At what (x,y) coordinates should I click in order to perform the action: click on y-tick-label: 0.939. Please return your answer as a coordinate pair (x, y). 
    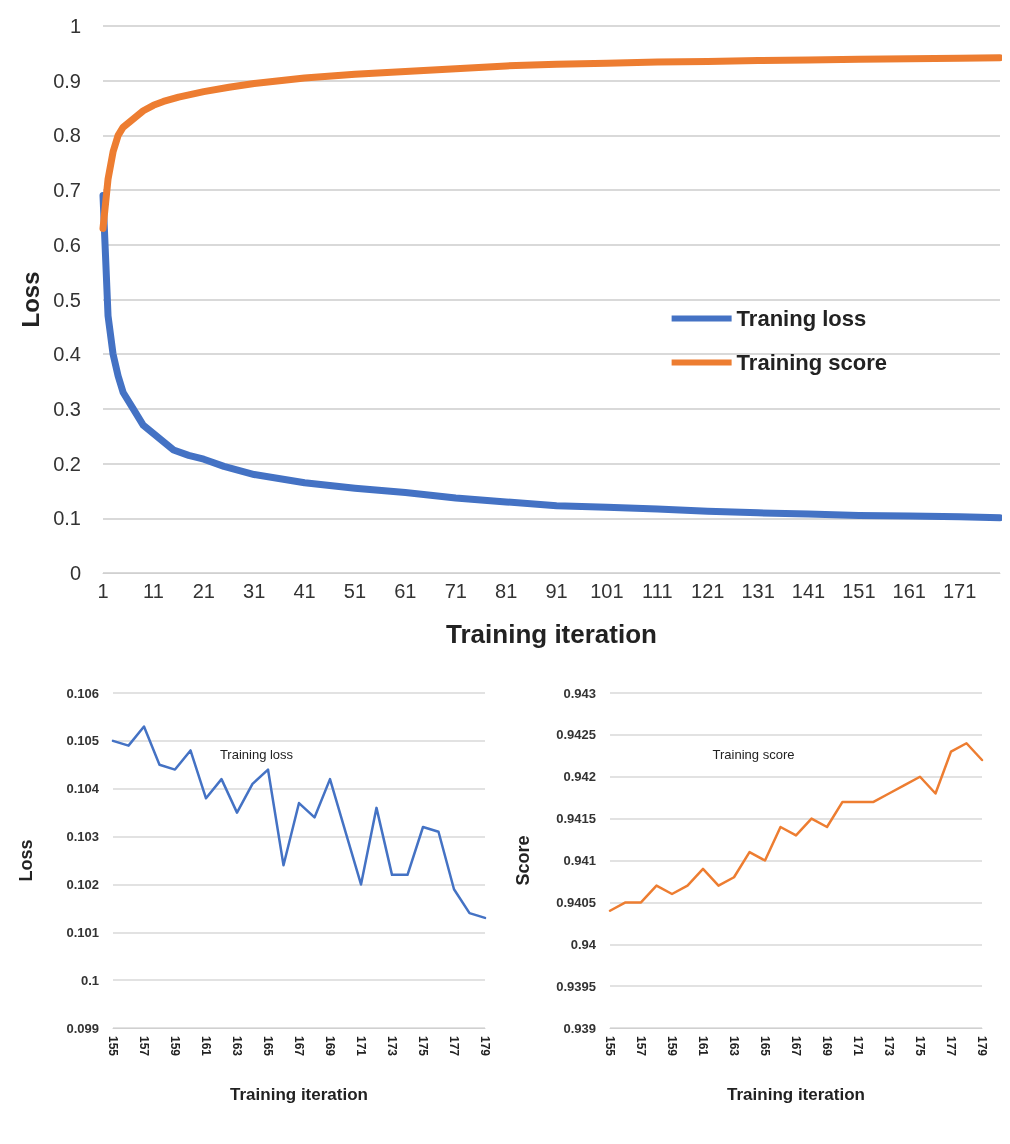
    Looking at the image, I should click on (579, 1028).